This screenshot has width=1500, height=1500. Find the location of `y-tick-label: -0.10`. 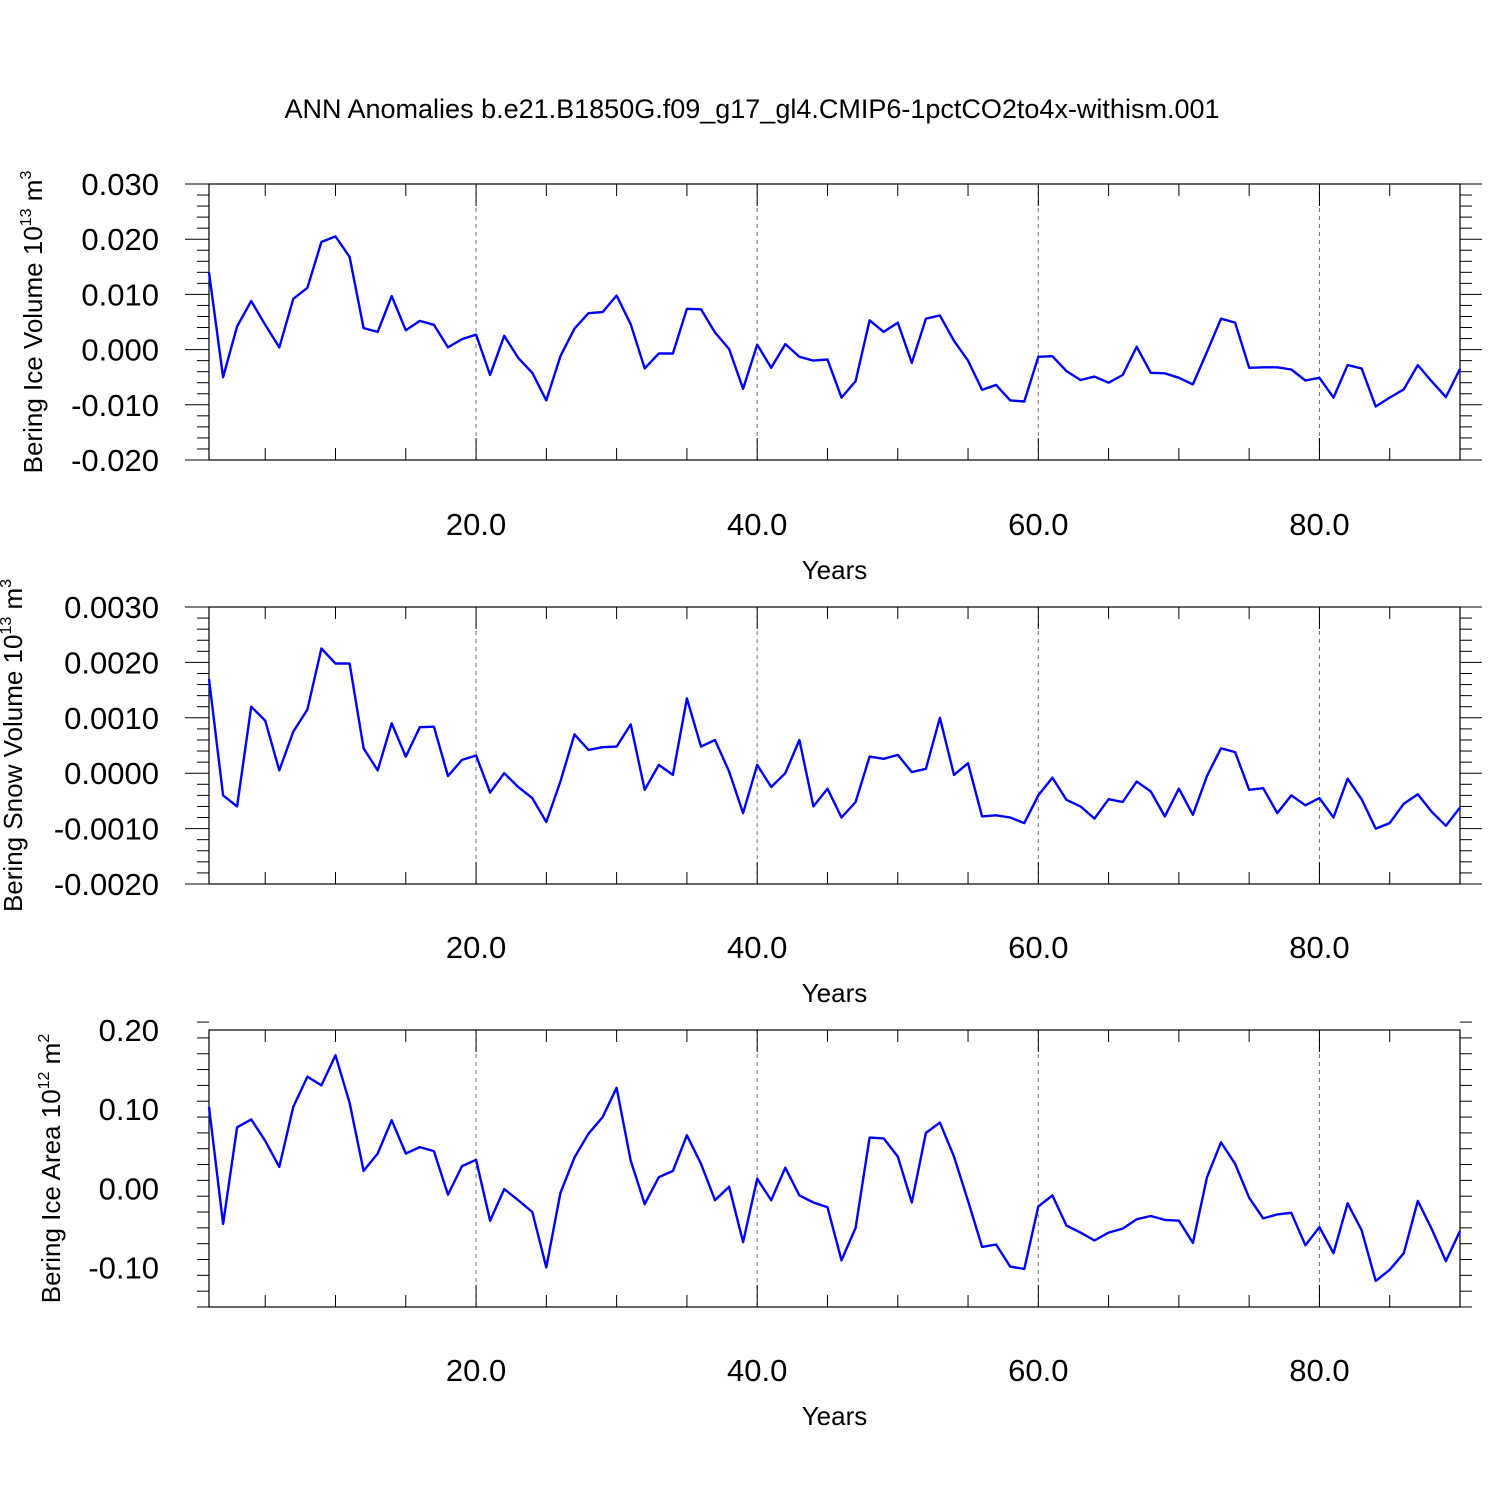

y-tick-label: -0.10 is located at coordinates (123, 1267).